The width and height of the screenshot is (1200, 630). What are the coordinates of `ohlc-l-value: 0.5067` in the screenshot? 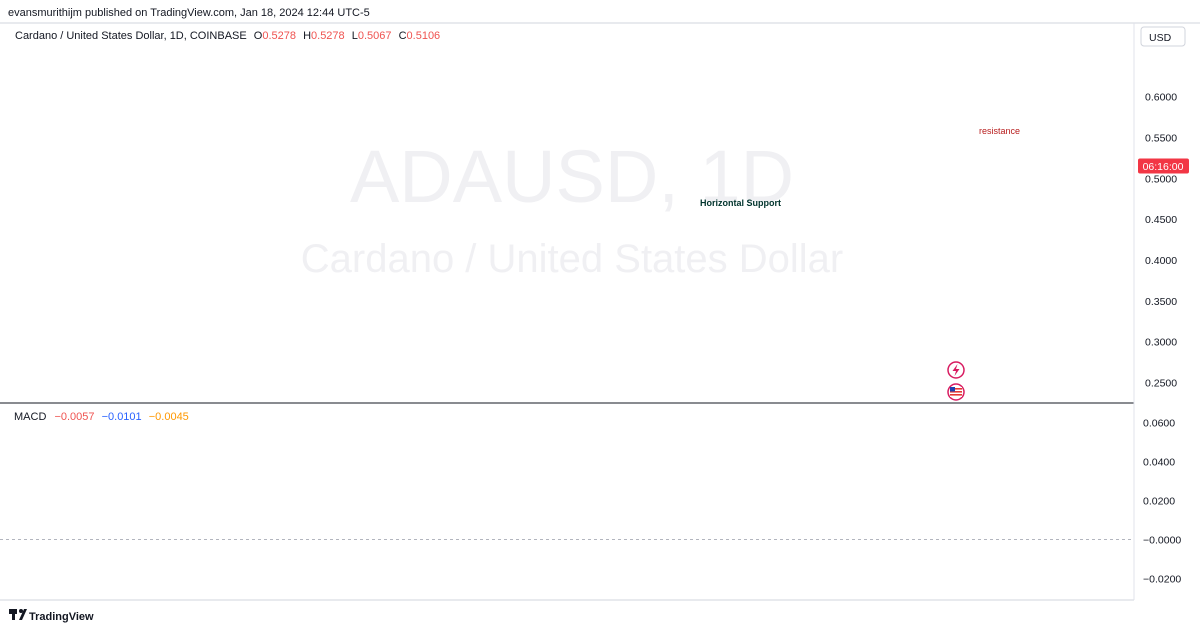 It's located at (375, 36).